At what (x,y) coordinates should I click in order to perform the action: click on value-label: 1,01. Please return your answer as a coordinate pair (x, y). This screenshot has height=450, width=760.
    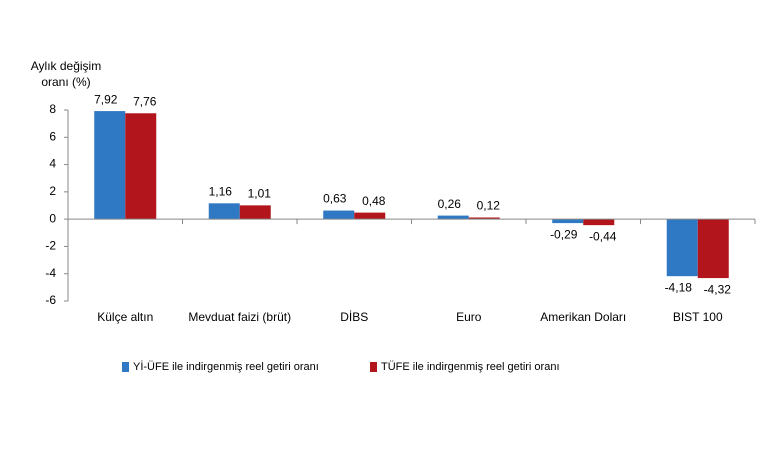
    Looking at the image, I should click on (260, 194).